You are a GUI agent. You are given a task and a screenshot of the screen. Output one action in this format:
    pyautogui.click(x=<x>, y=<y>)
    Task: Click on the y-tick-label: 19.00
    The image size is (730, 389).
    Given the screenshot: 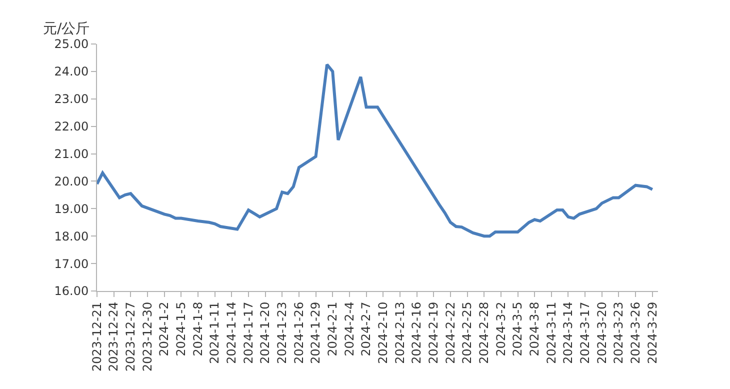 What is the action you would take?
    pyautogui.click(x=71, y=209)
    